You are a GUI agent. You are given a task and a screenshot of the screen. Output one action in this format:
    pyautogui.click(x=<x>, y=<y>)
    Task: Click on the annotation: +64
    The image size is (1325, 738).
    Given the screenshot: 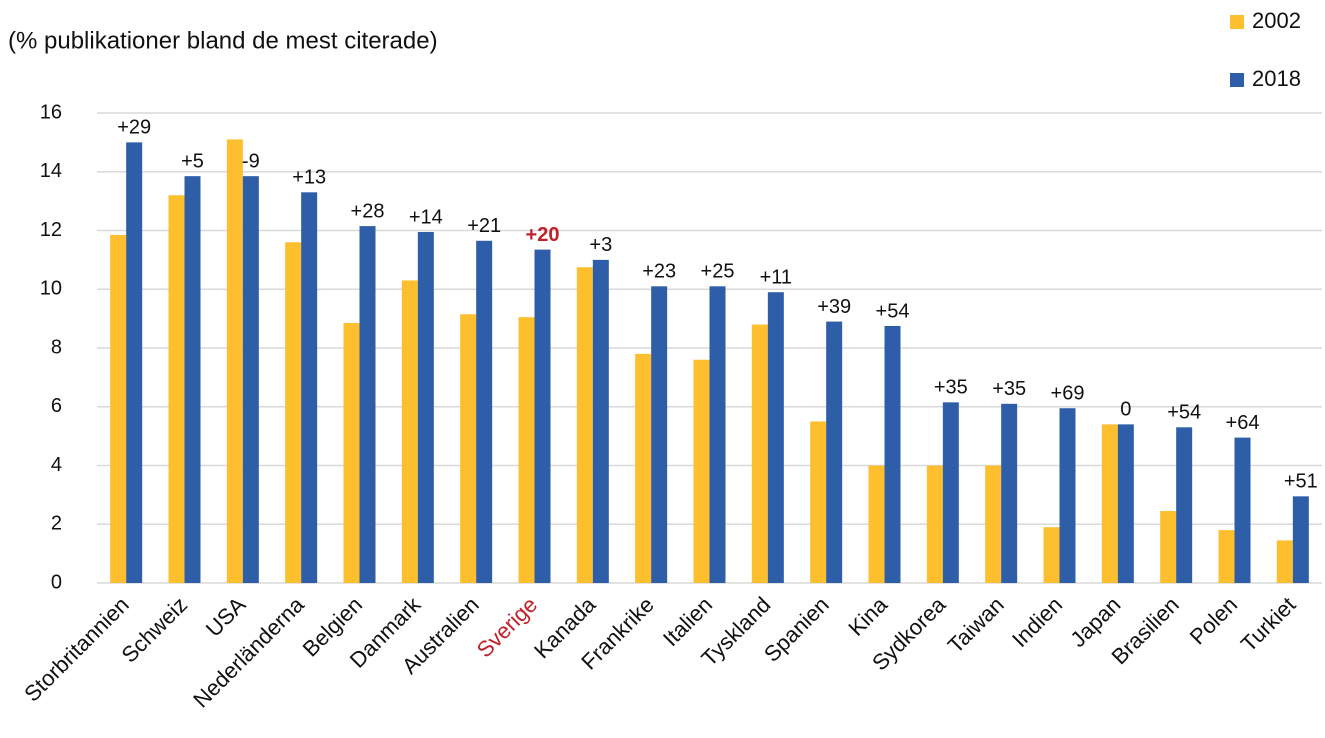 What is the action you would take?
    pyautogui.click(x=1243, y=423)
    